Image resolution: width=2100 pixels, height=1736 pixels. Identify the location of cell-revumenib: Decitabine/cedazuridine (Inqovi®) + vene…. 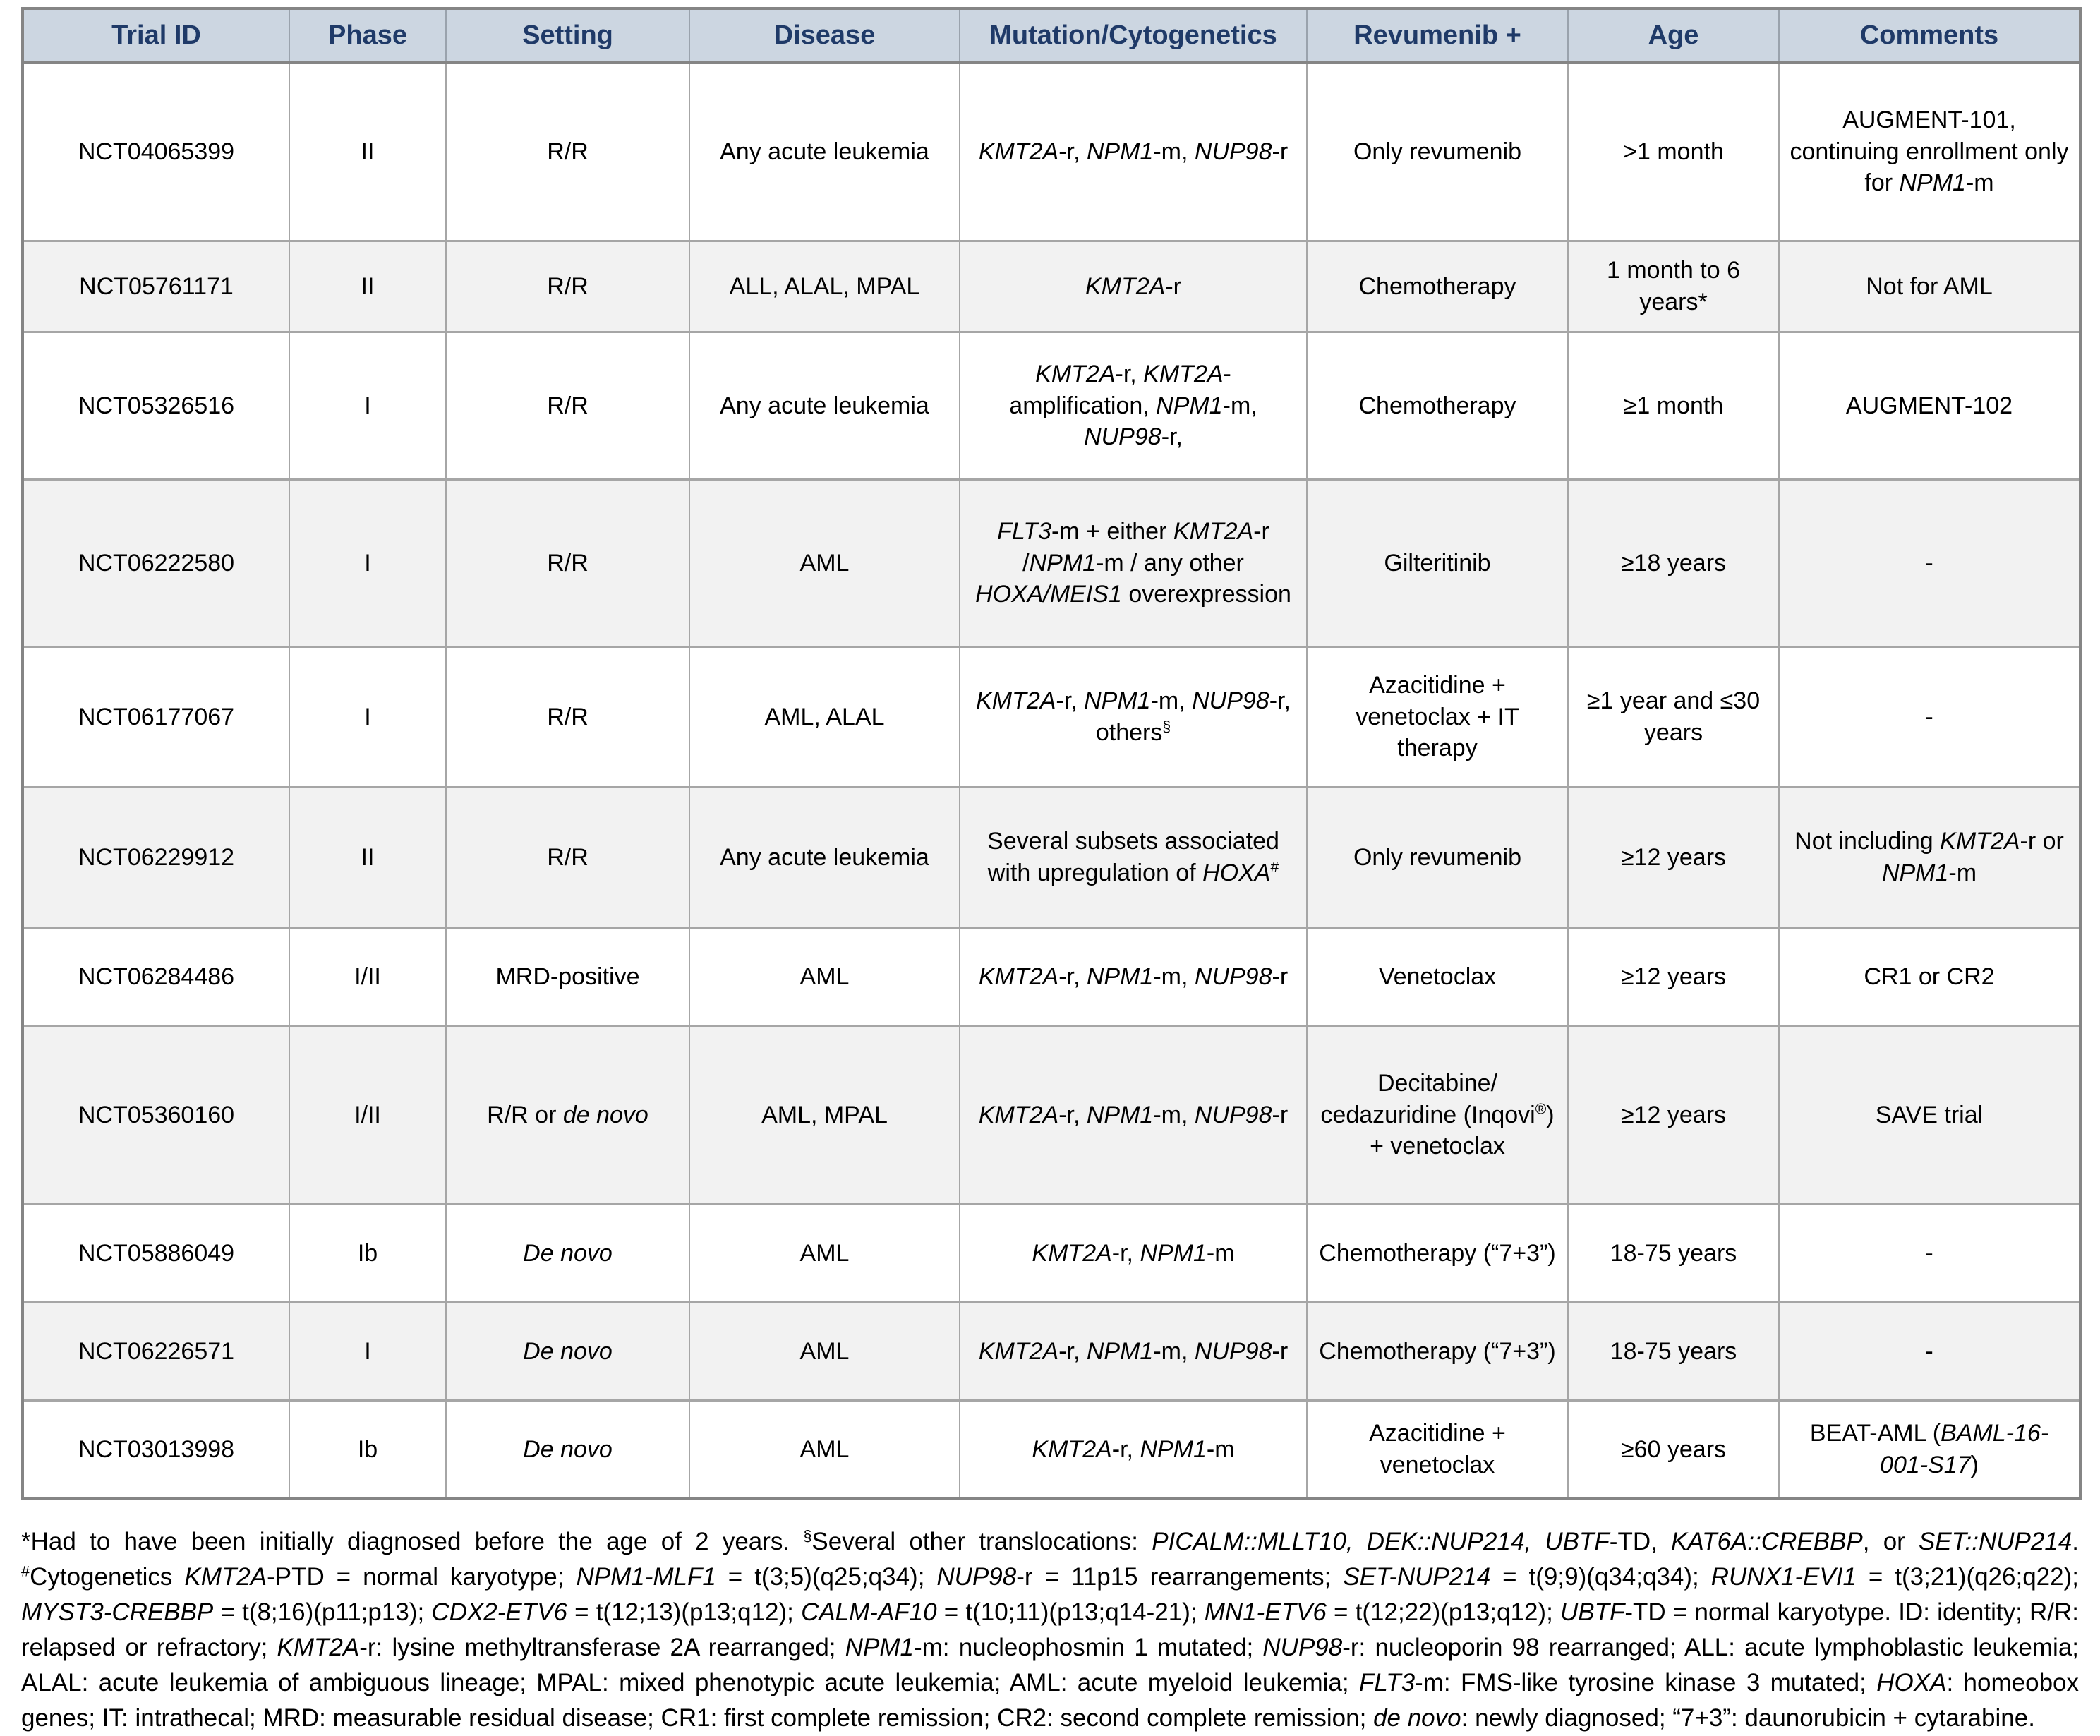
(1437, 1115).